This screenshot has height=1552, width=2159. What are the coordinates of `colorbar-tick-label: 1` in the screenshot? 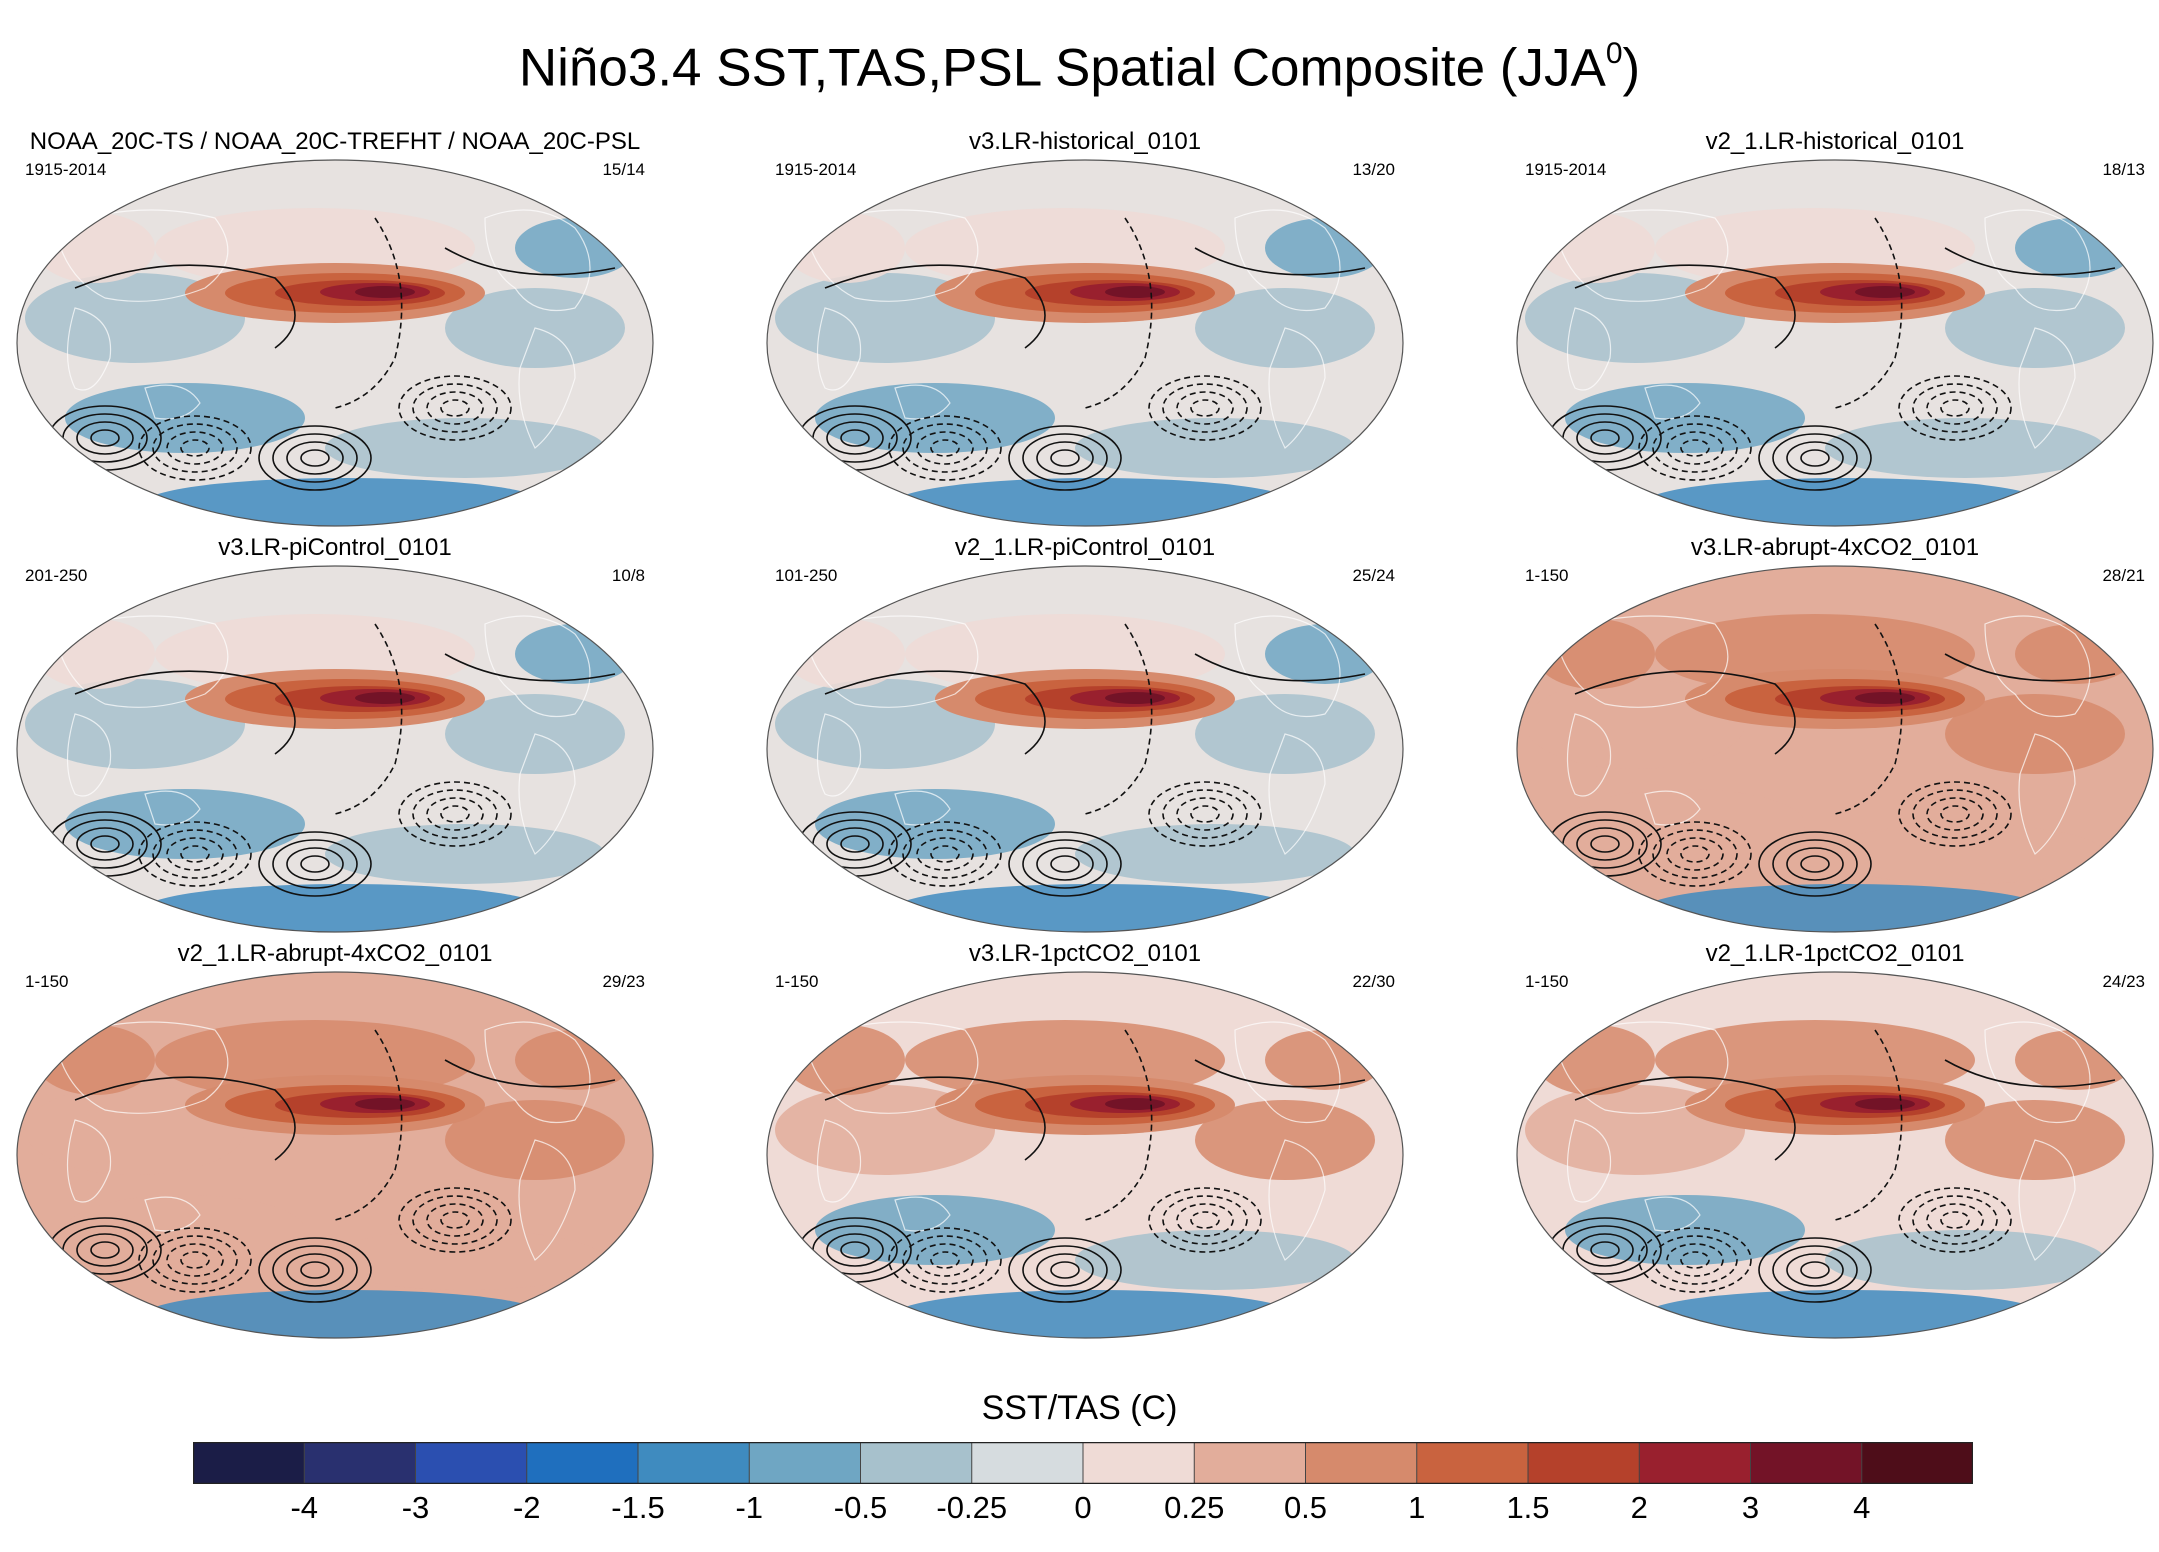 It's located at (1417, 1507).